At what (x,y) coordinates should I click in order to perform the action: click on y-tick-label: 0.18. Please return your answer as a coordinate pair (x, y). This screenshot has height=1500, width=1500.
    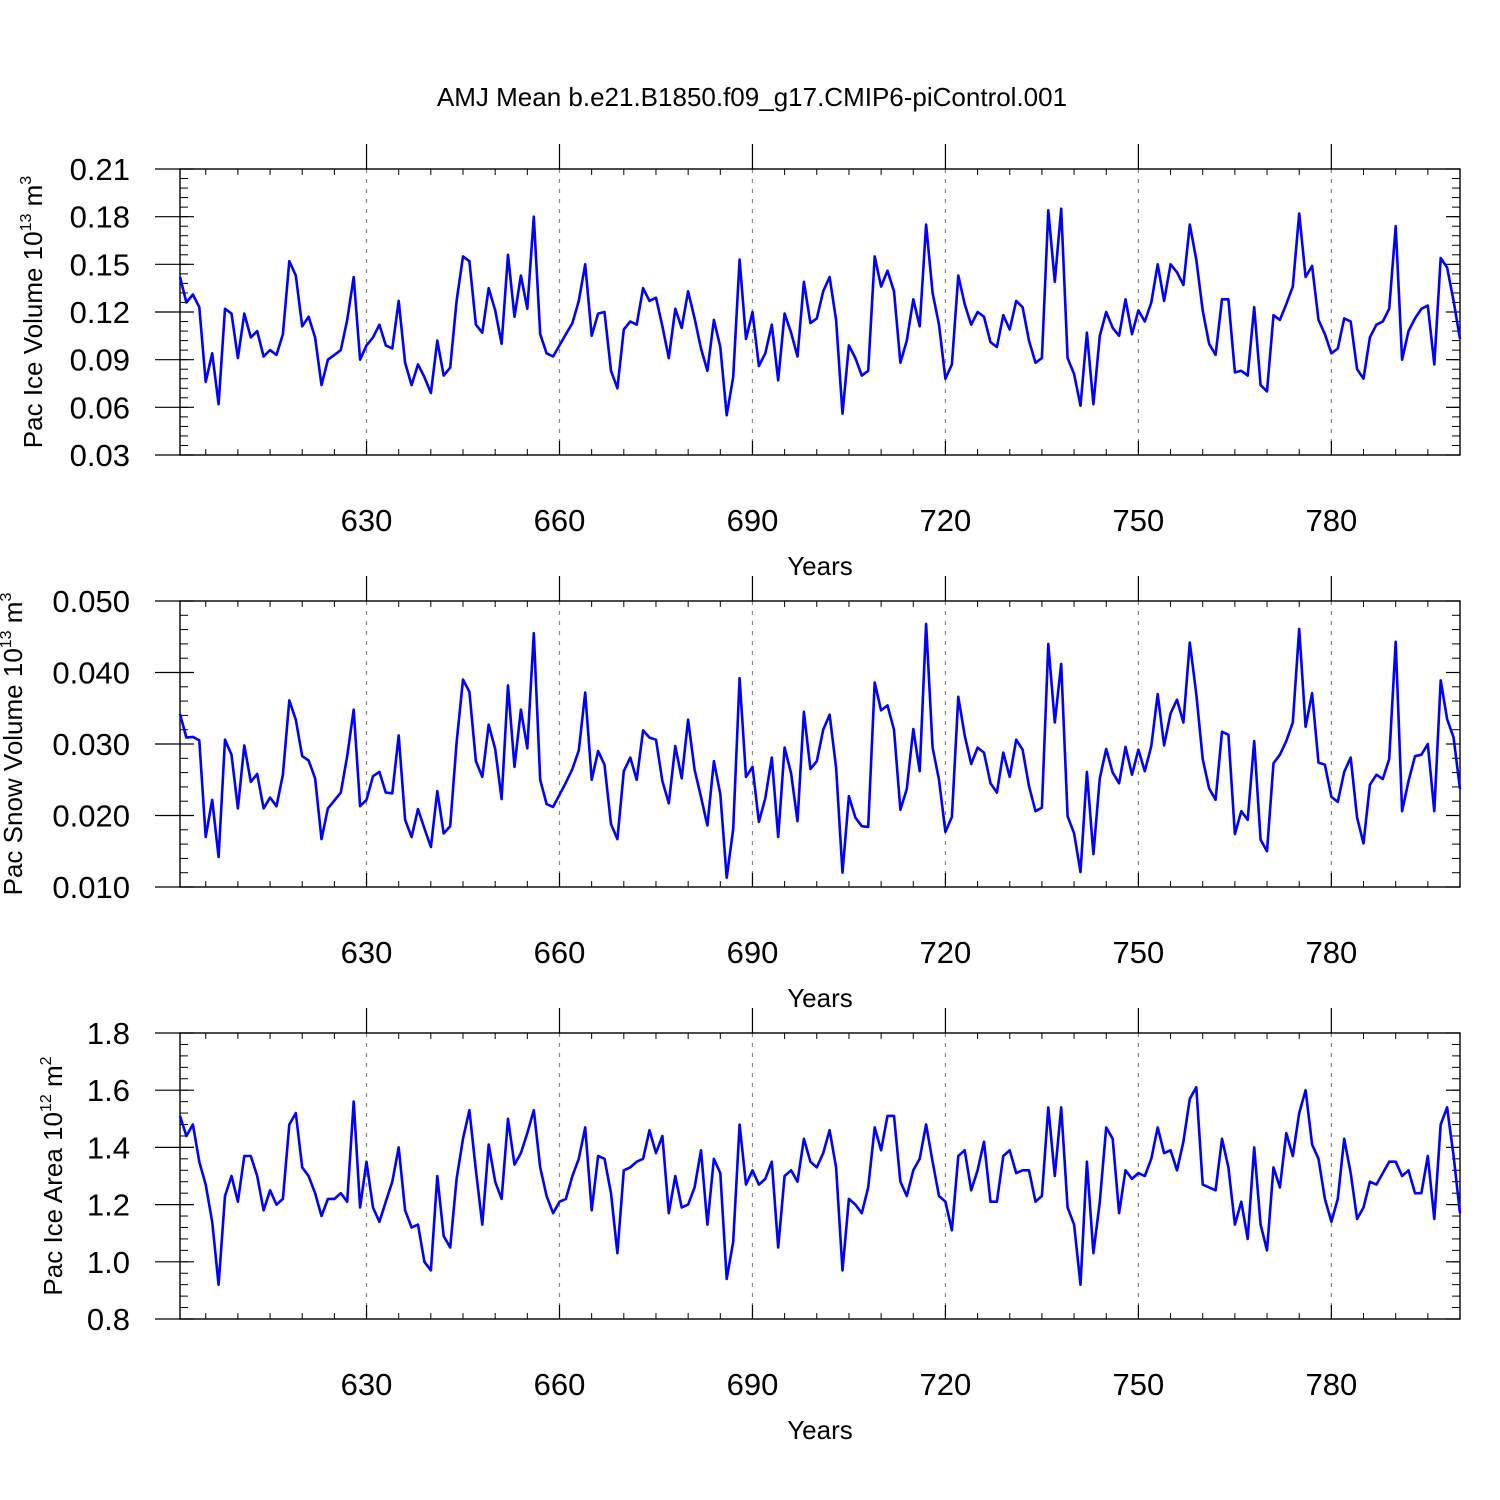
    Looking at the image, I should click on (100, 217).